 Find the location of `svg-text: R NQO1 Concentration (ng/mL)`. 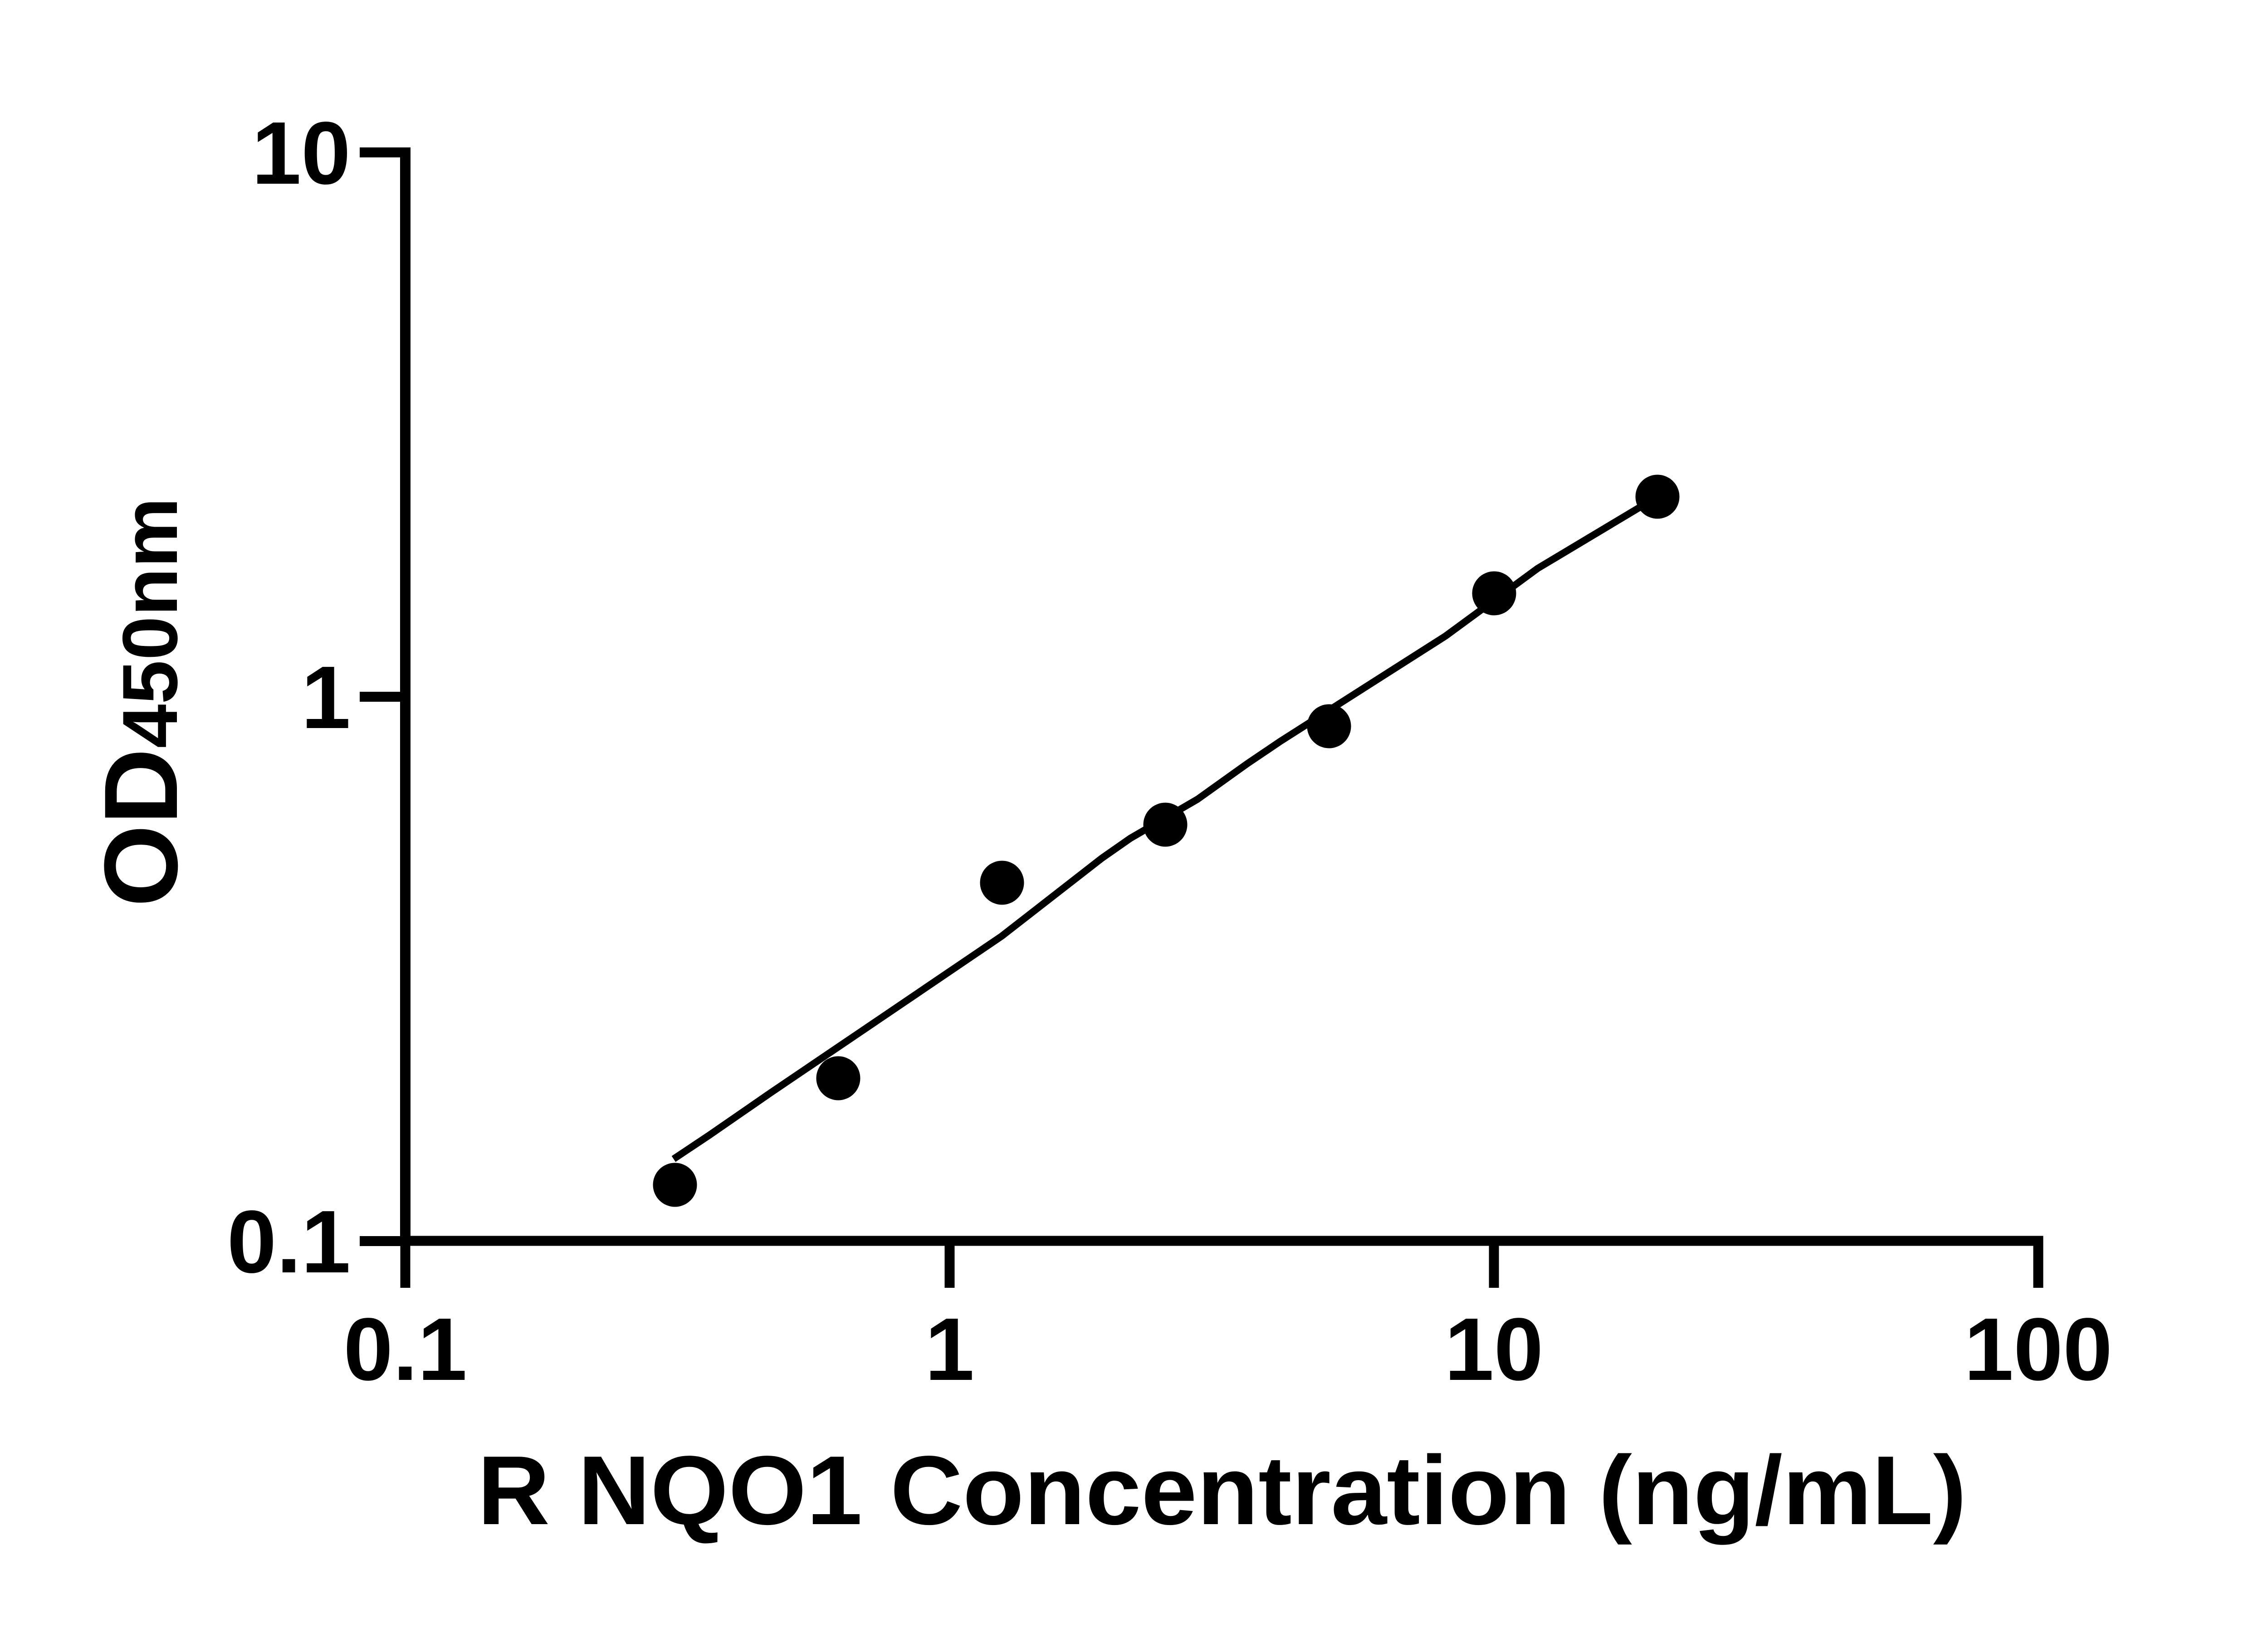

svg-text: R NQO1 Concentration (ng/mL) is located at coordinates (1223, 1490).